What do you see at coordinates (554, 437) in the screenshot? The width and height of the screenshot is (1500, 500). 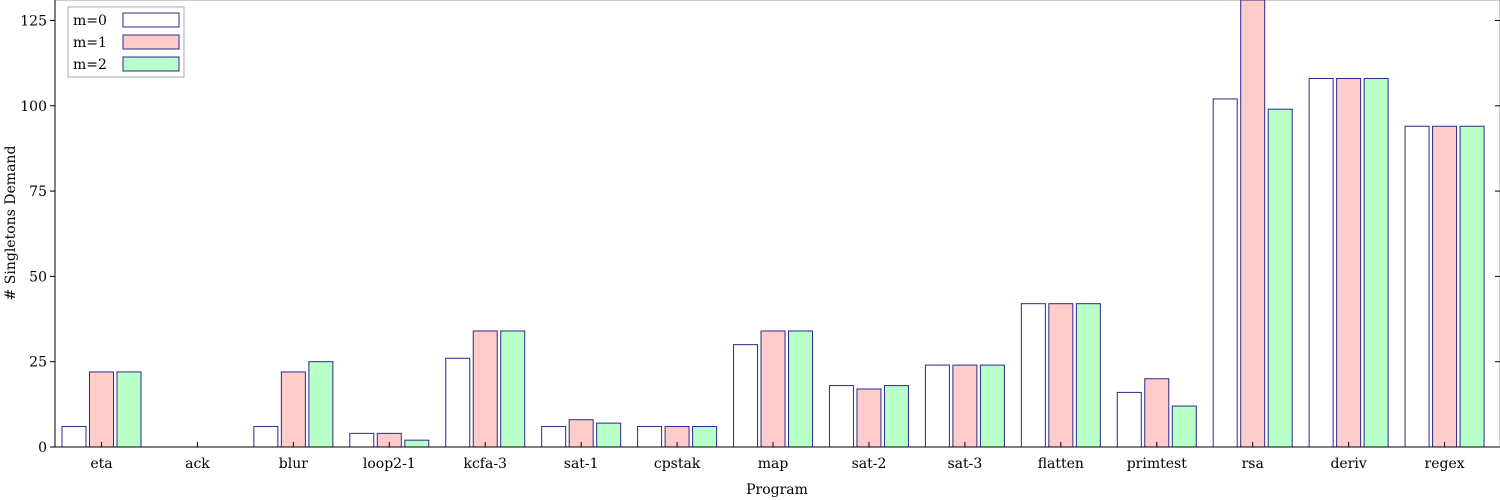 I see `bar-sat-1-m=0` at bounding box center [554, 437].